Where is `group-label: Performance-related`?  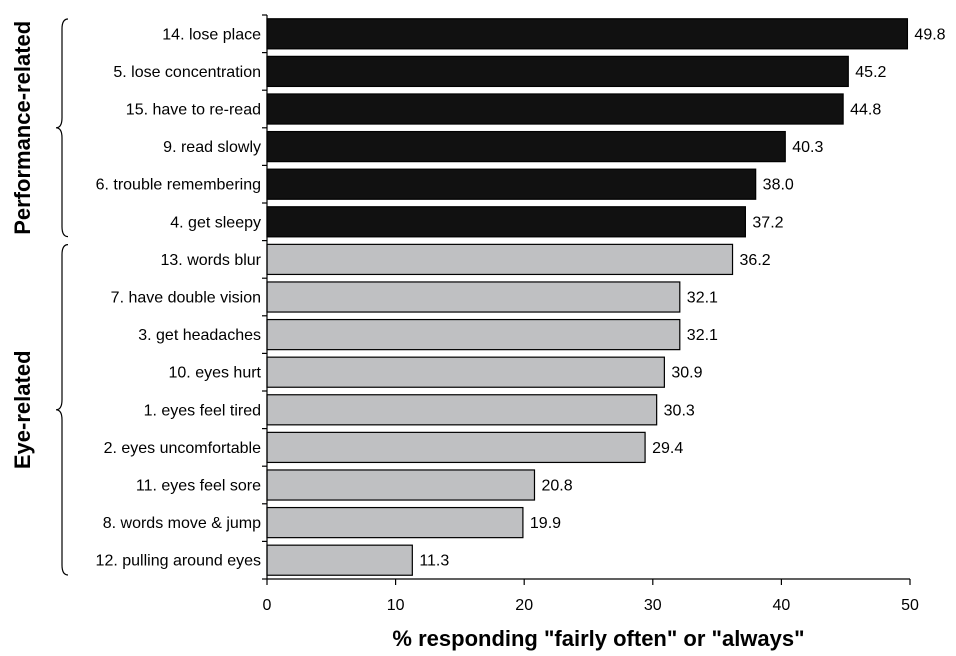 group-label: Performance-related is located at coordinates (22, 128).